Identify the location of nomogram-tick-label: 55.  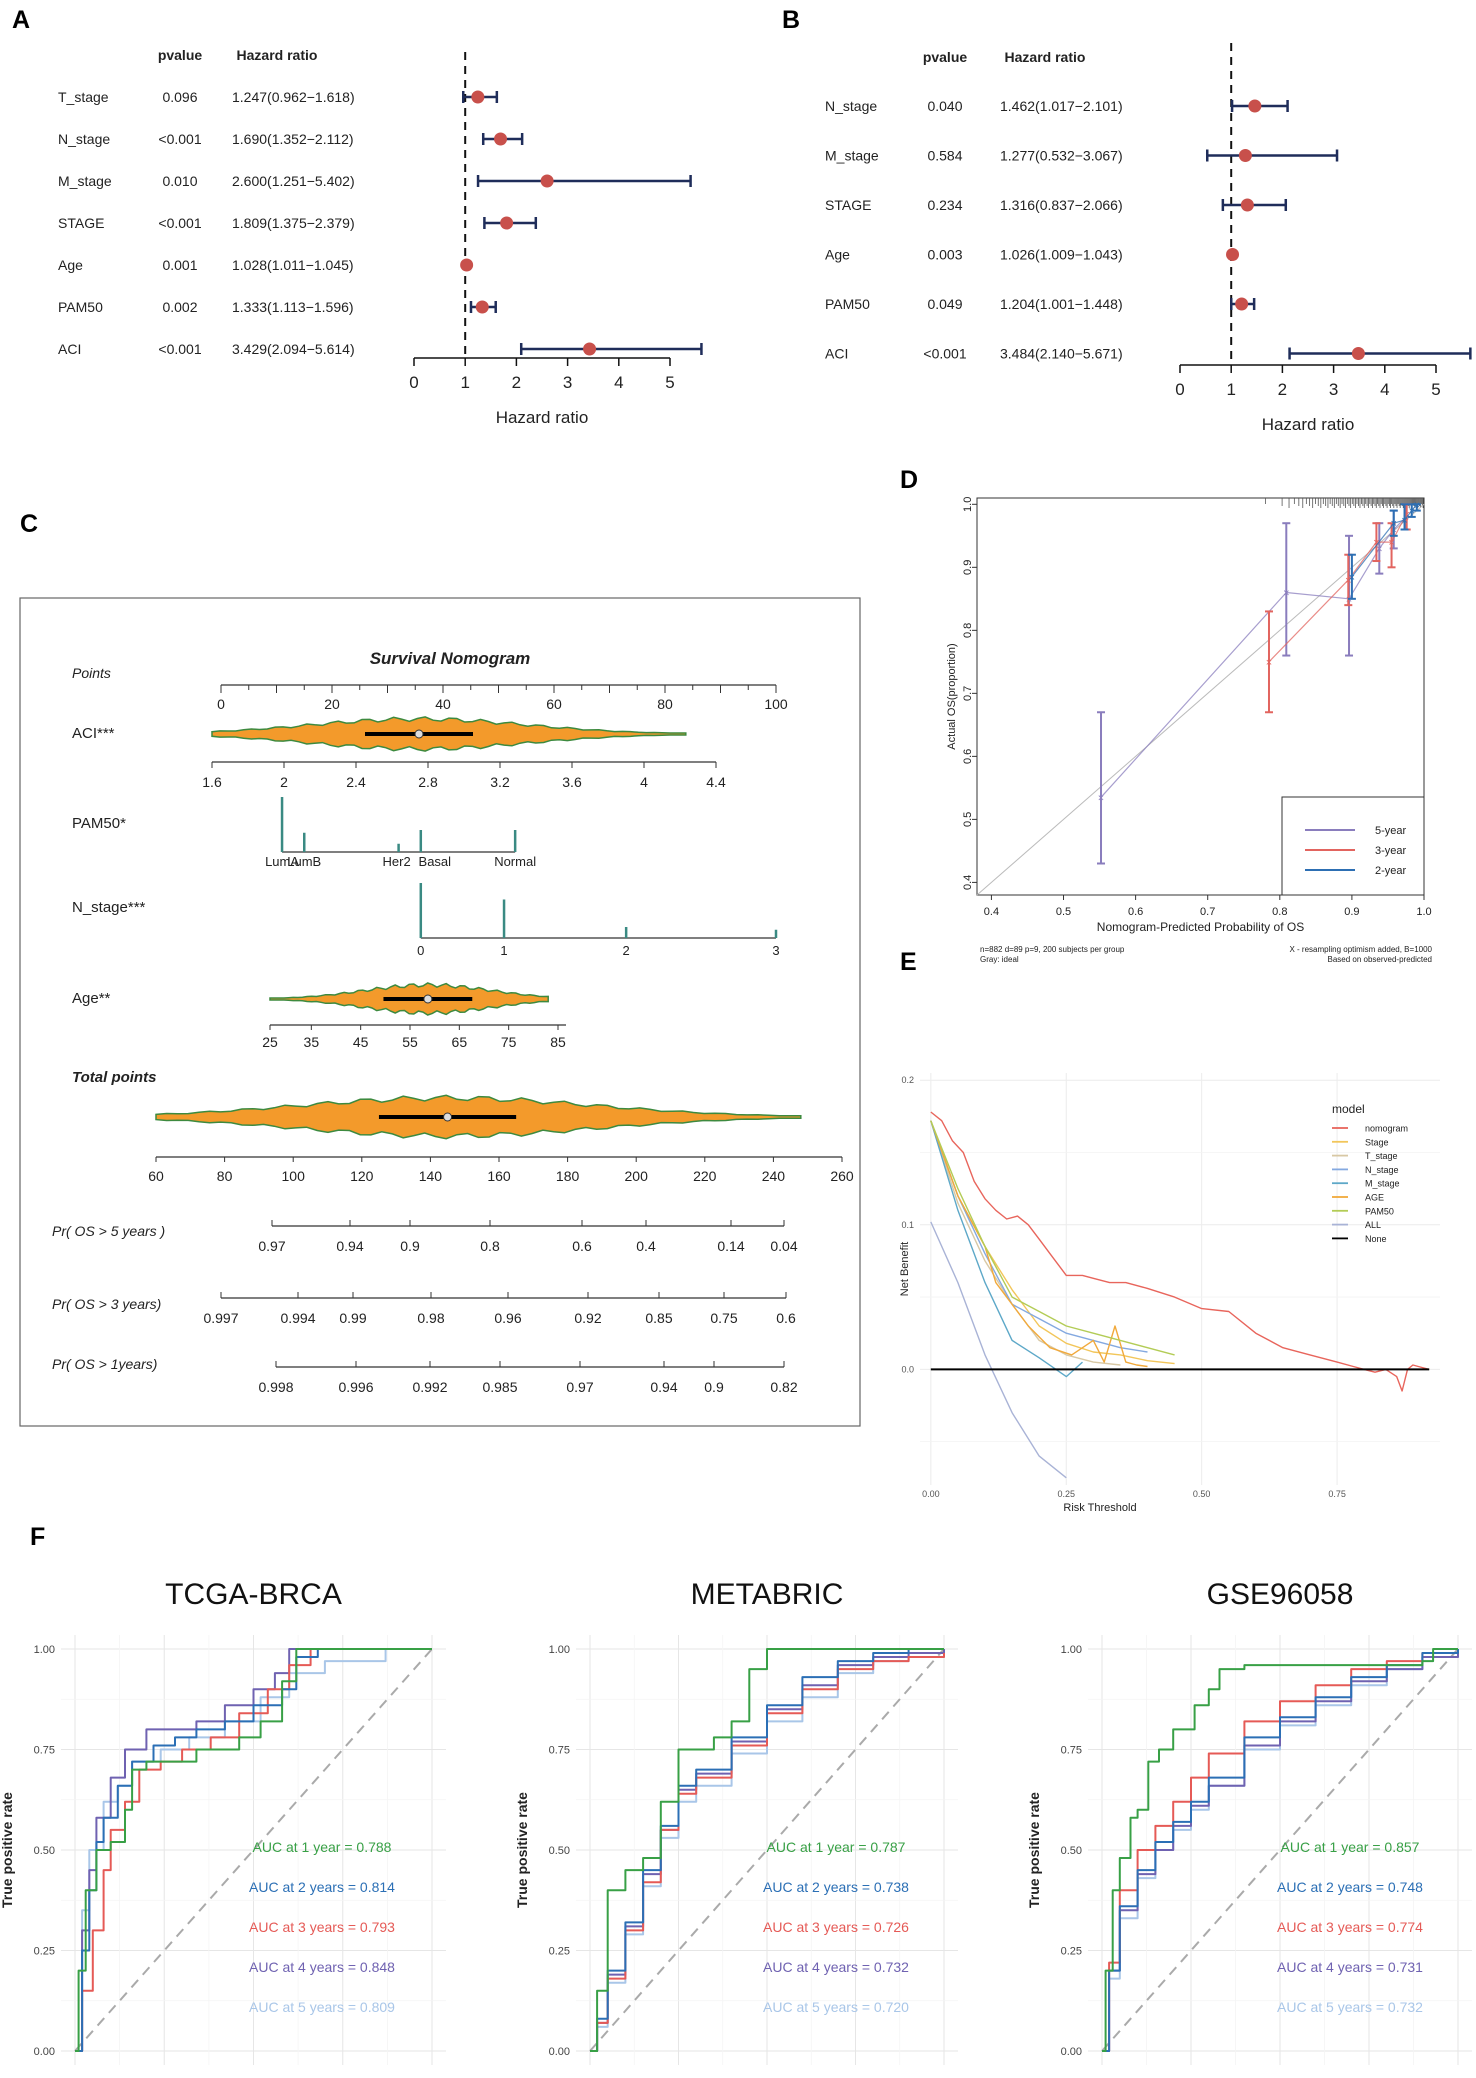
(410, 1042).